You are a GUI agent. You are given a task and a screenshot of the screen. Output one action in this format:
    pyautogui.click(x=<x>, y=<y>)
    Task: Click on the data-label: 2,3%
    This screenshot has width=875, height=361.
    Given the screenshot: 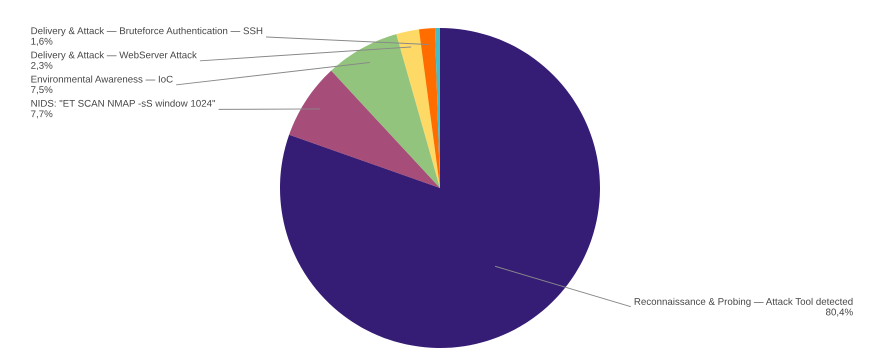 What is the action you would take?
    pyautogui.click(x=41, y=66)
    